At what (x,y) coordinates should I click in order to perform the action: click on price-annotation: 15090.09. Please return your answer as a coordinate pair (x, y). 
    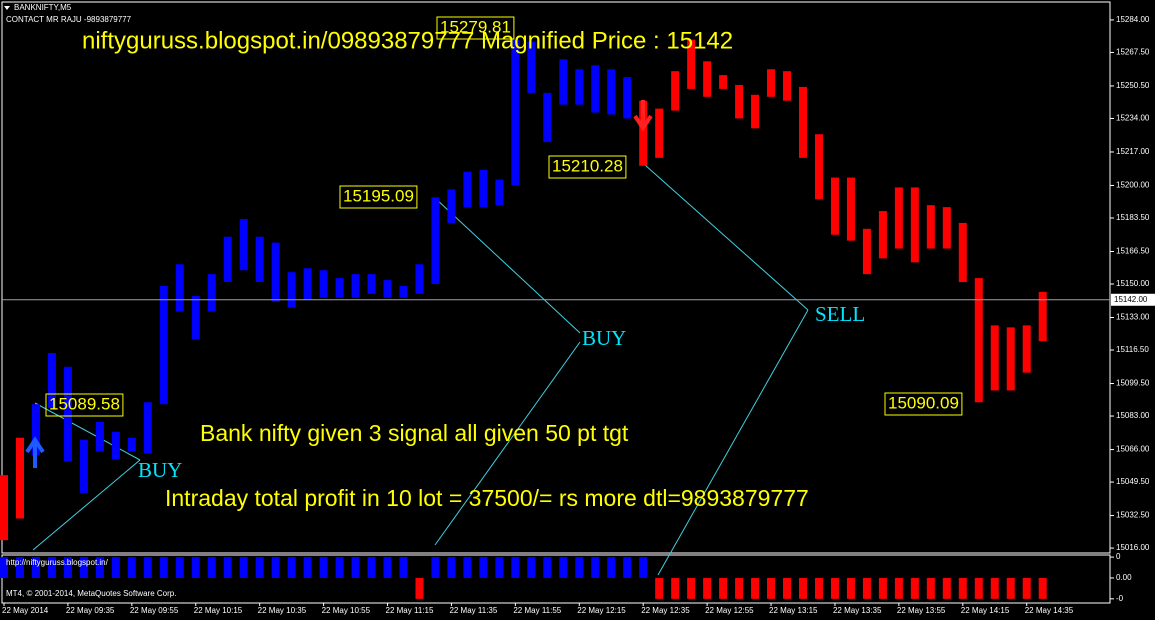
    Looking at the image, I should click on (923, 402).